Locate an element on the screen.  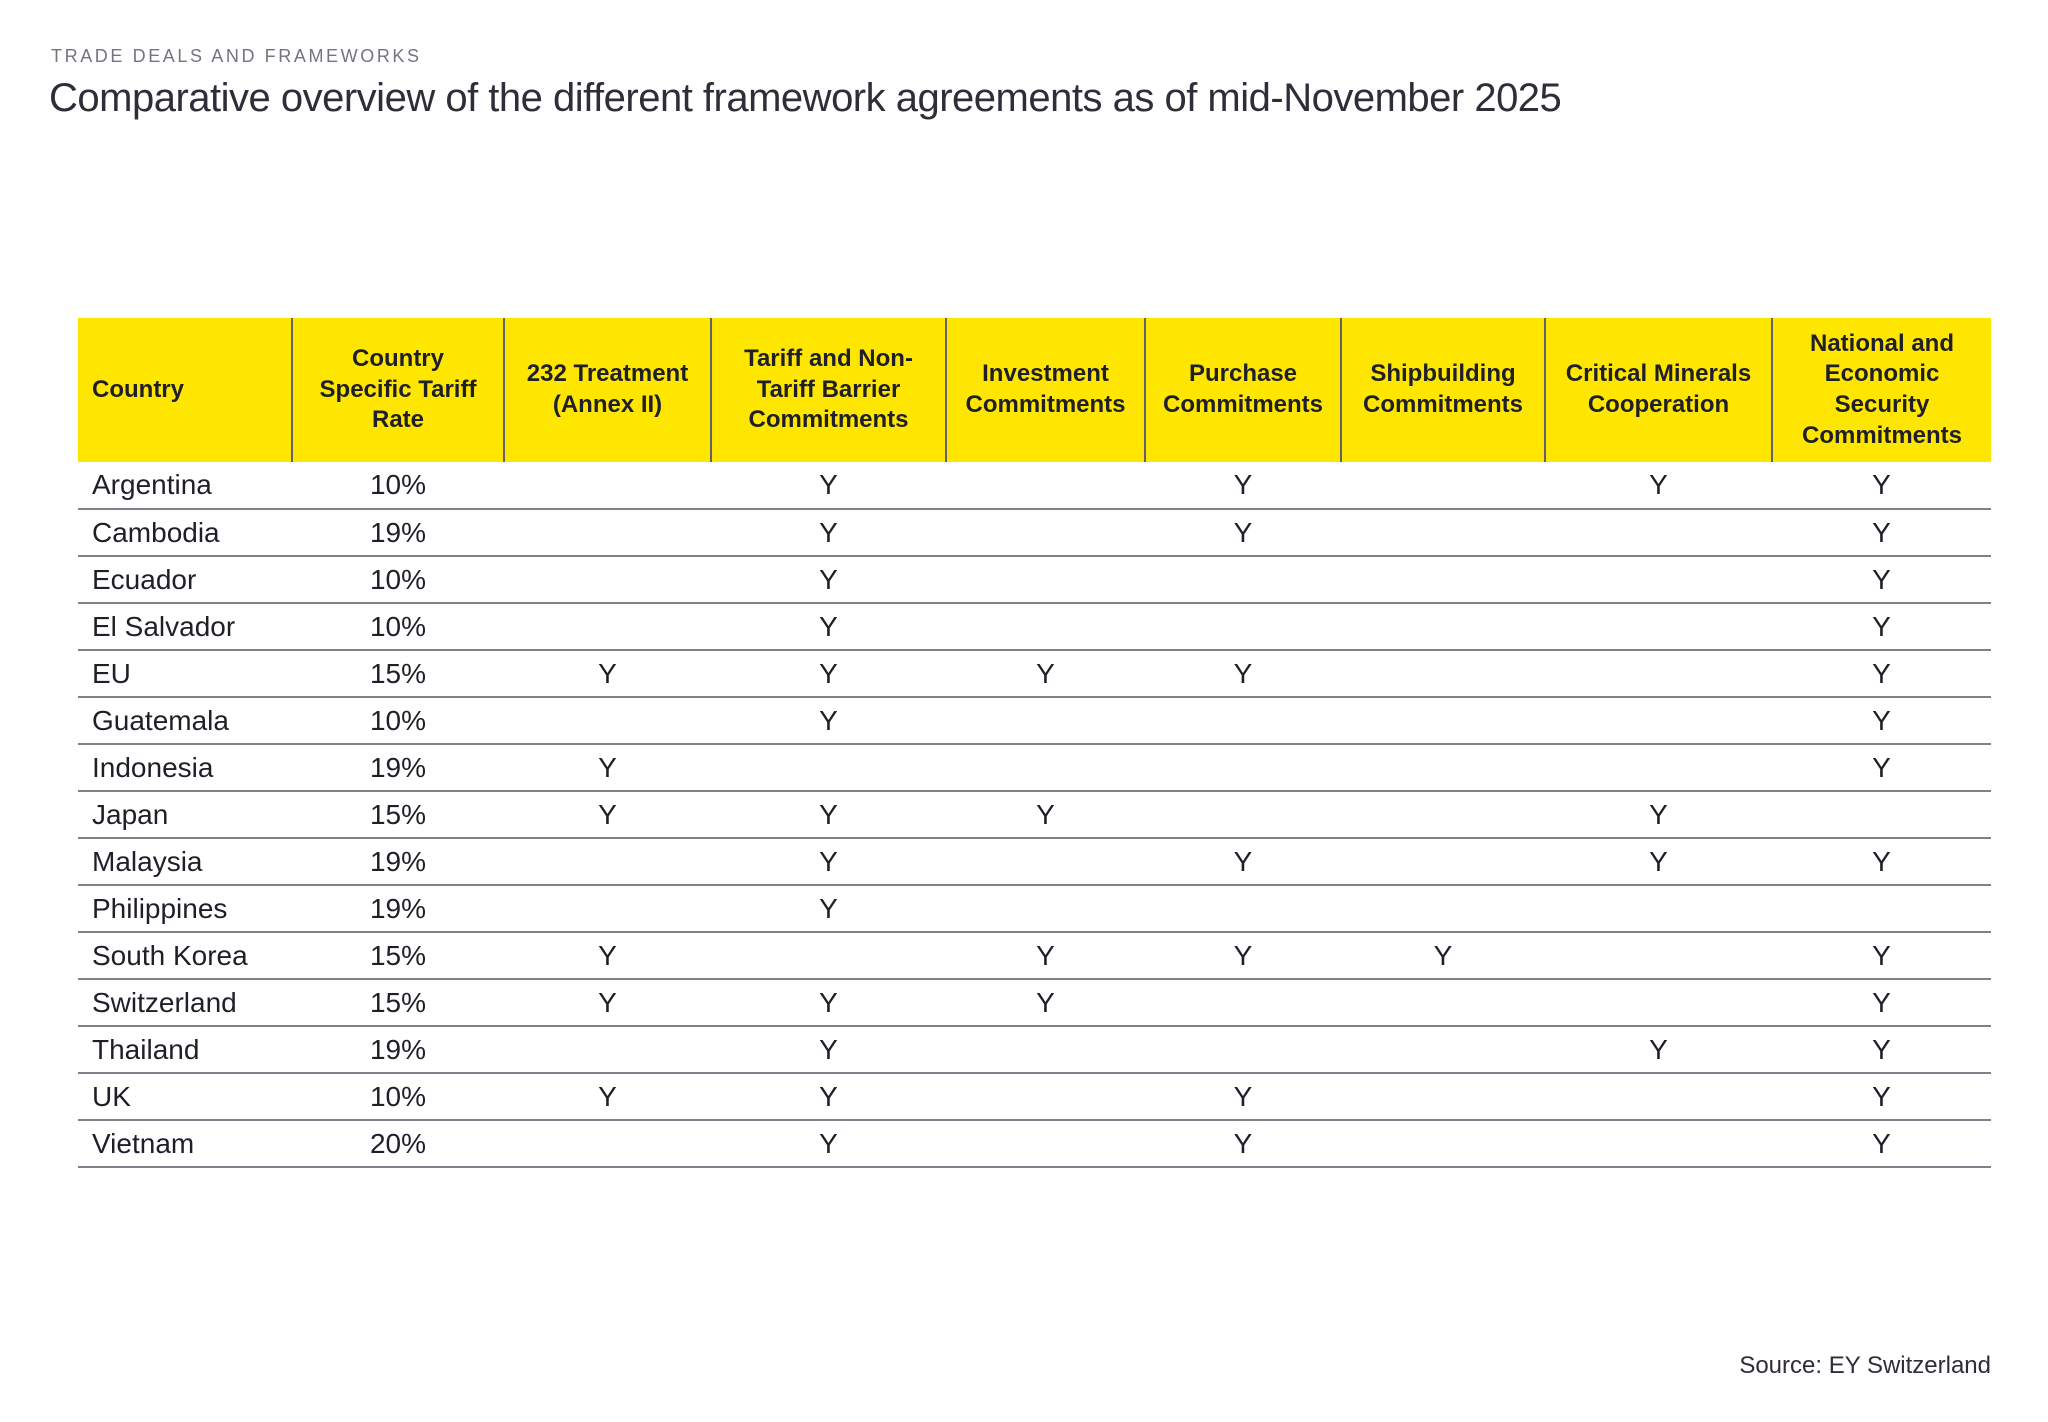
table-row: Switzerland 15% Y Y Y Y is located at coordinates (1034, 1003).